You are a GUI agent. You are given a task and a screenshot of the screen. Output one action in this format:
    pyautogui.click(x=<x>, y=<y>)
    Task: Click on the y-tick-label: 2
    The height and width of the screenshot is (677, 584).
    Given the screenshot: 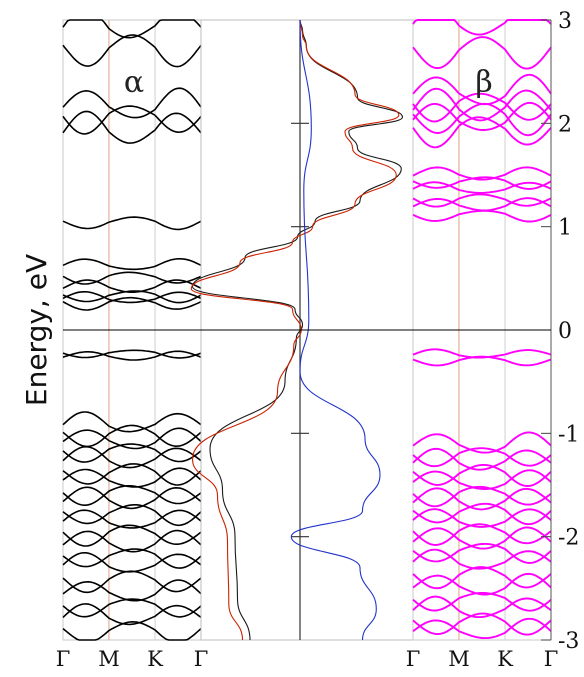 What is the action you would take?
    pyautogui.click(x=565, y=124)
    